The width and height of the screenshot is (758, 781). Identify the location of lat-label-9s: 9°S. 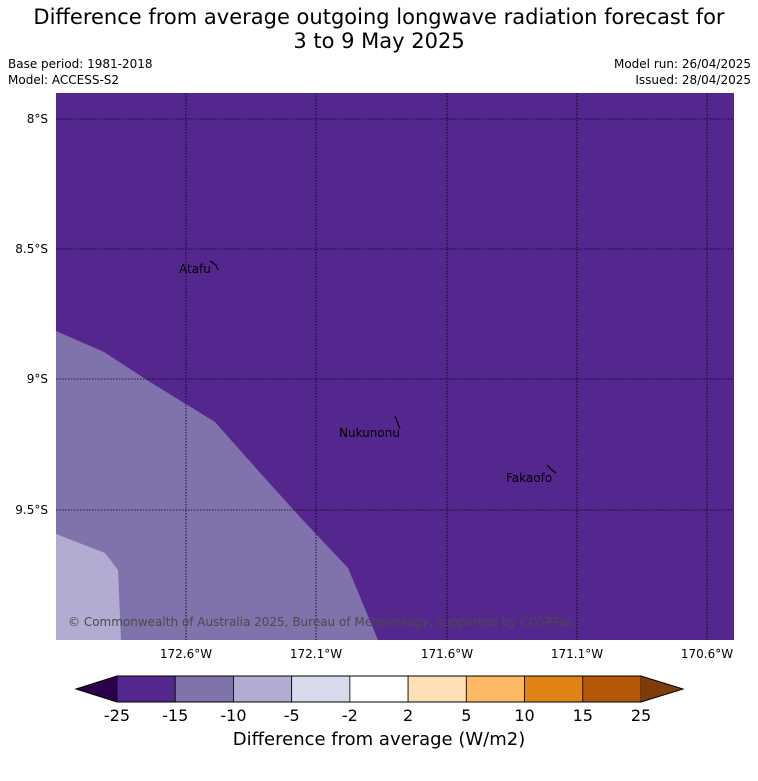
(37, 379).